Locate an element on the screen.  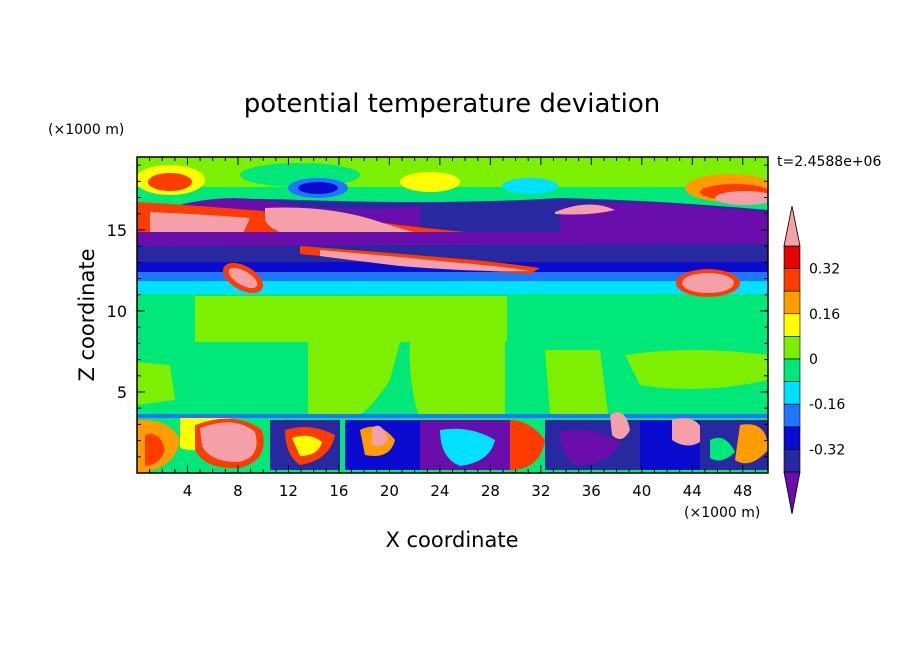
x-axis-label: X coordinate is located at coordinates (451, 540).